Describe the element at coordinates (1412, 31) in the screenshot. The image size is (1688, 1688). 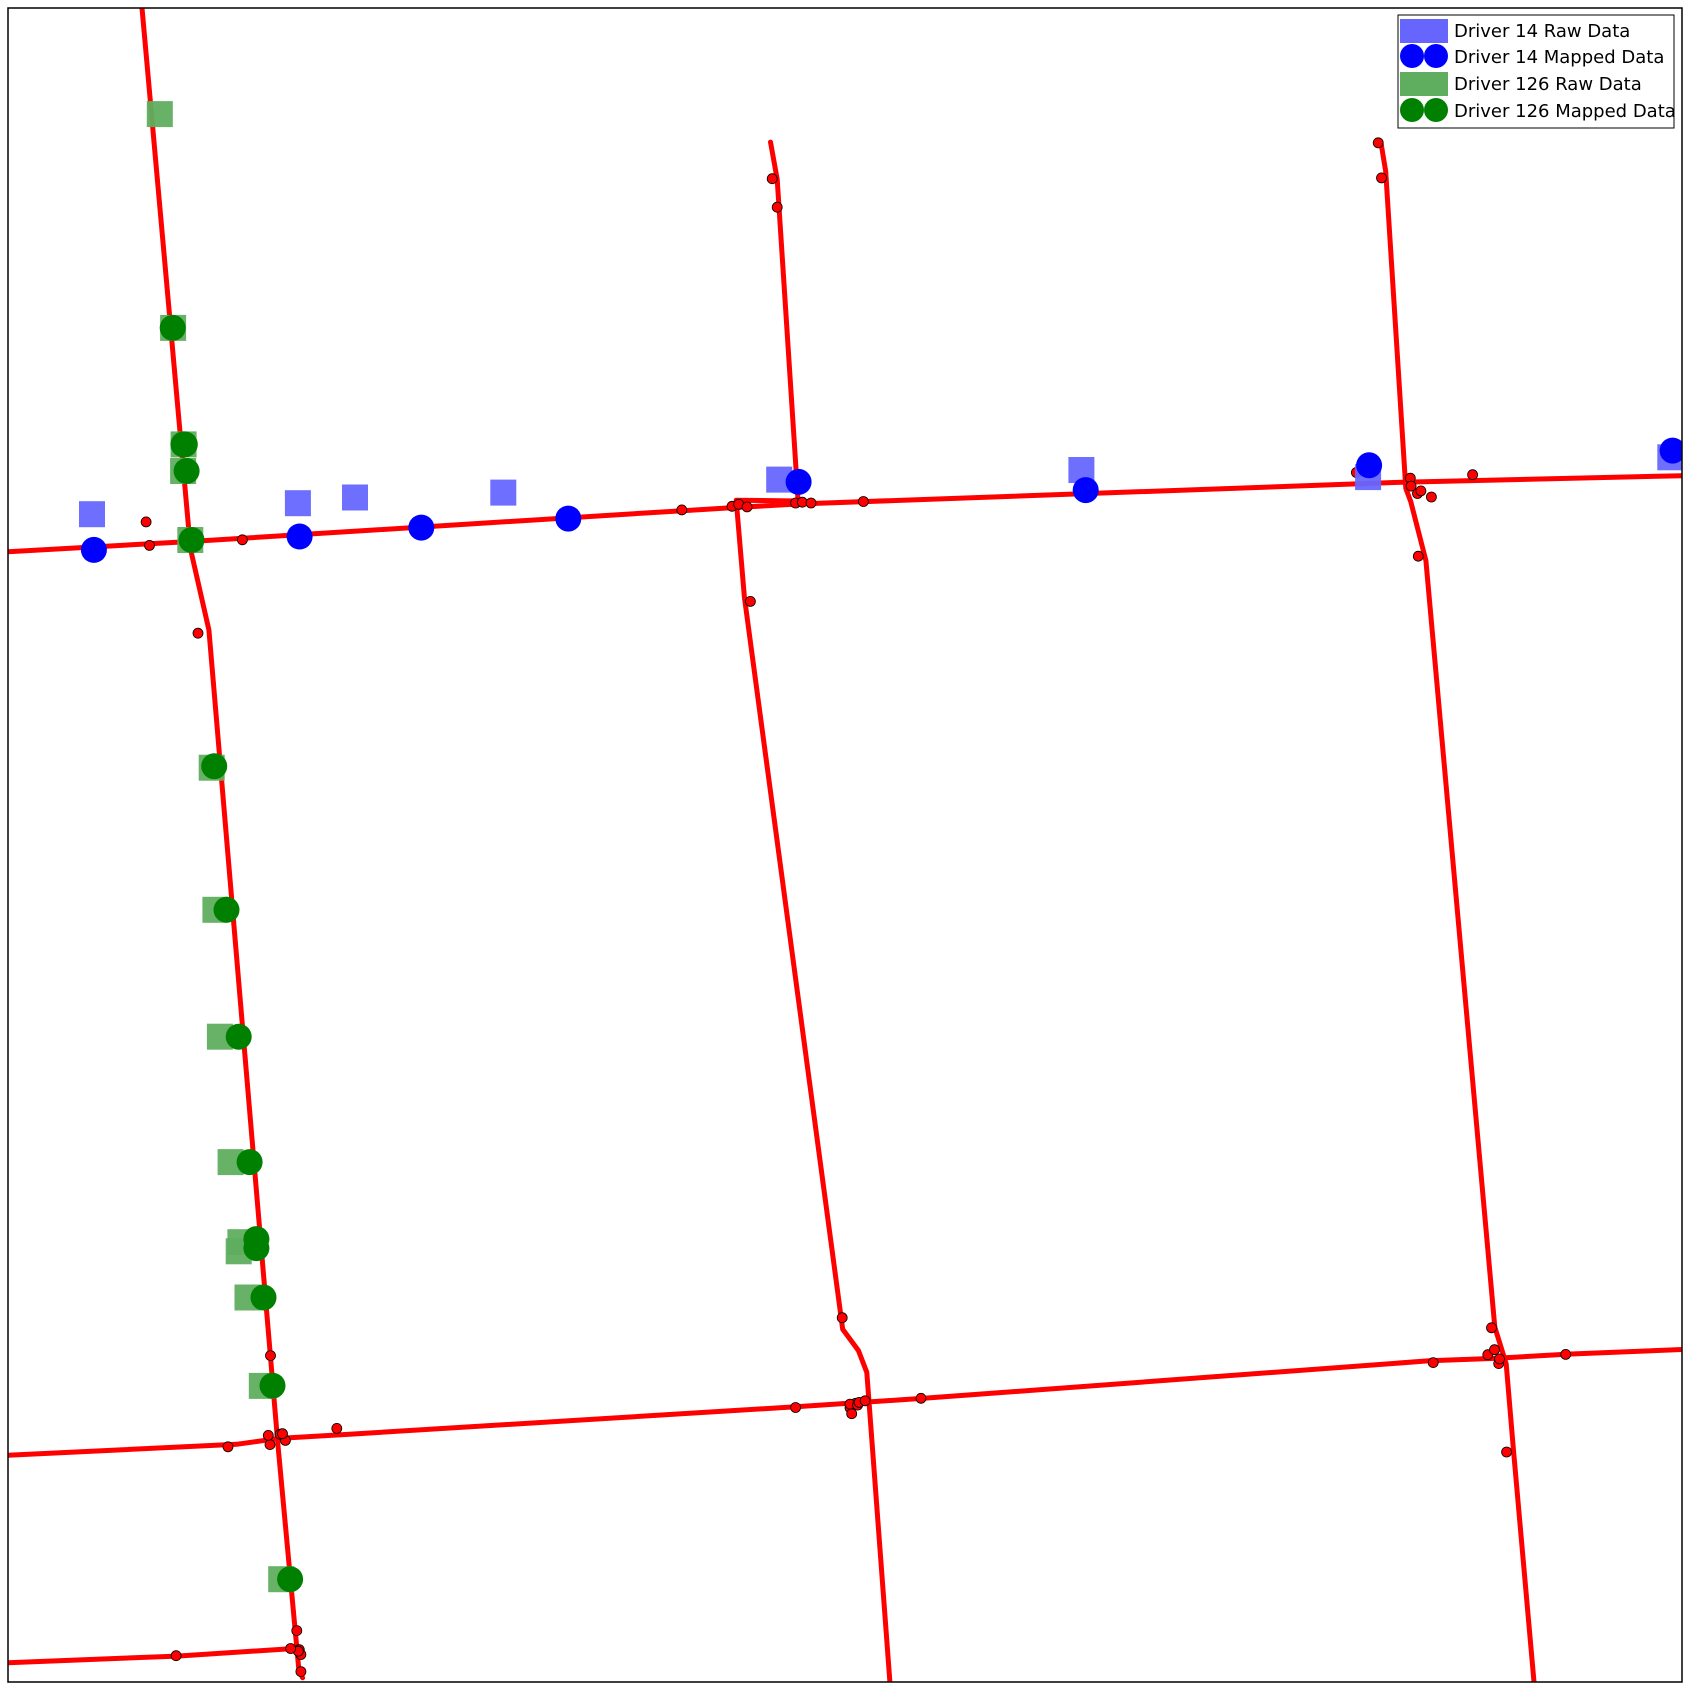
I see `legend-marker-driver-14-raw-left` at that location.